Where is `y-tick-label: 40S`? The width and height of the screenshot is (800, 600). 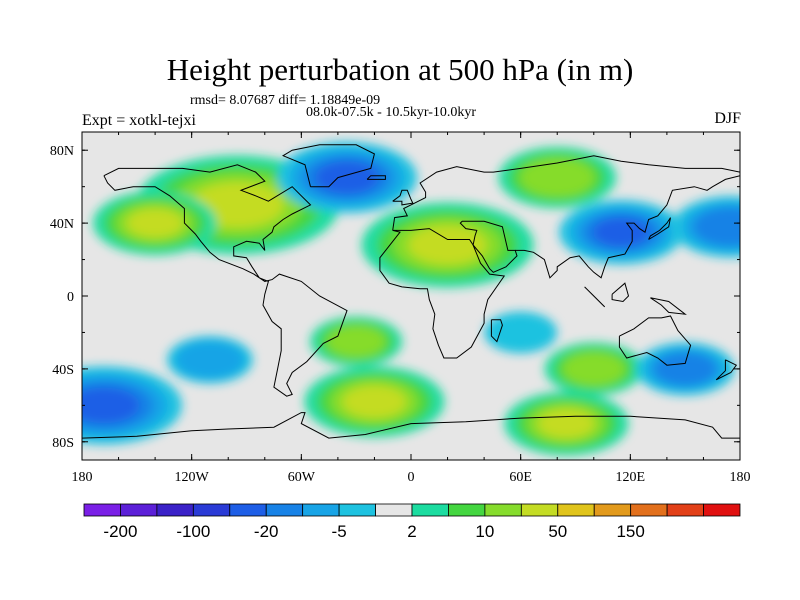
y-tick-label: 40S is located at coordinates (63, 370).